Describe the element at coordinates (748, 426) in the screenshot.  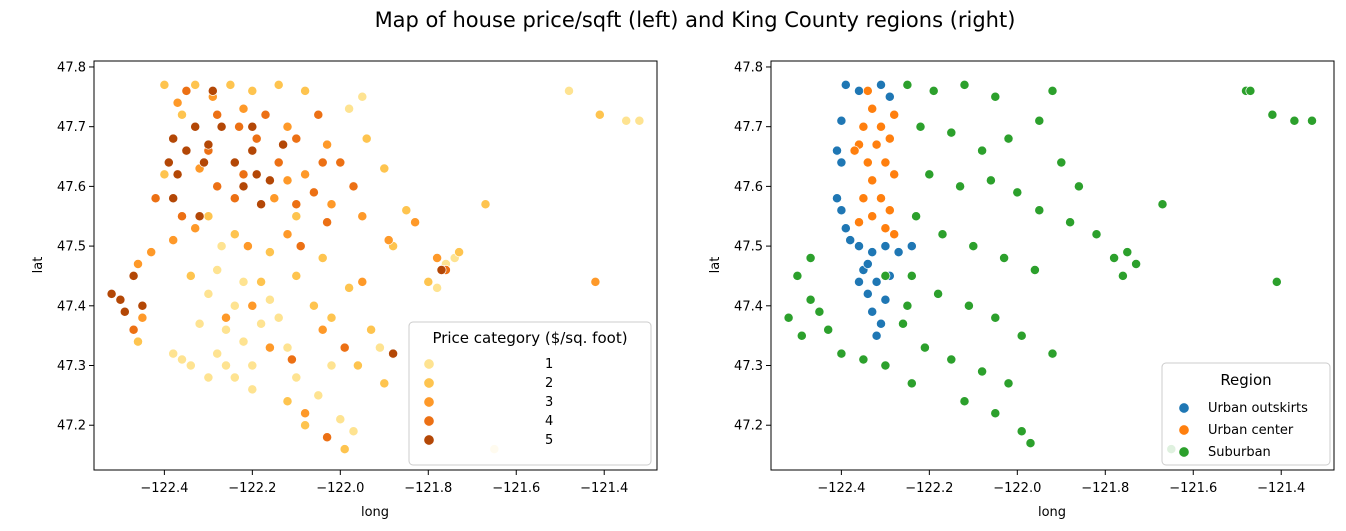
I see `right-ytick-label-0: 47.2` at that location.